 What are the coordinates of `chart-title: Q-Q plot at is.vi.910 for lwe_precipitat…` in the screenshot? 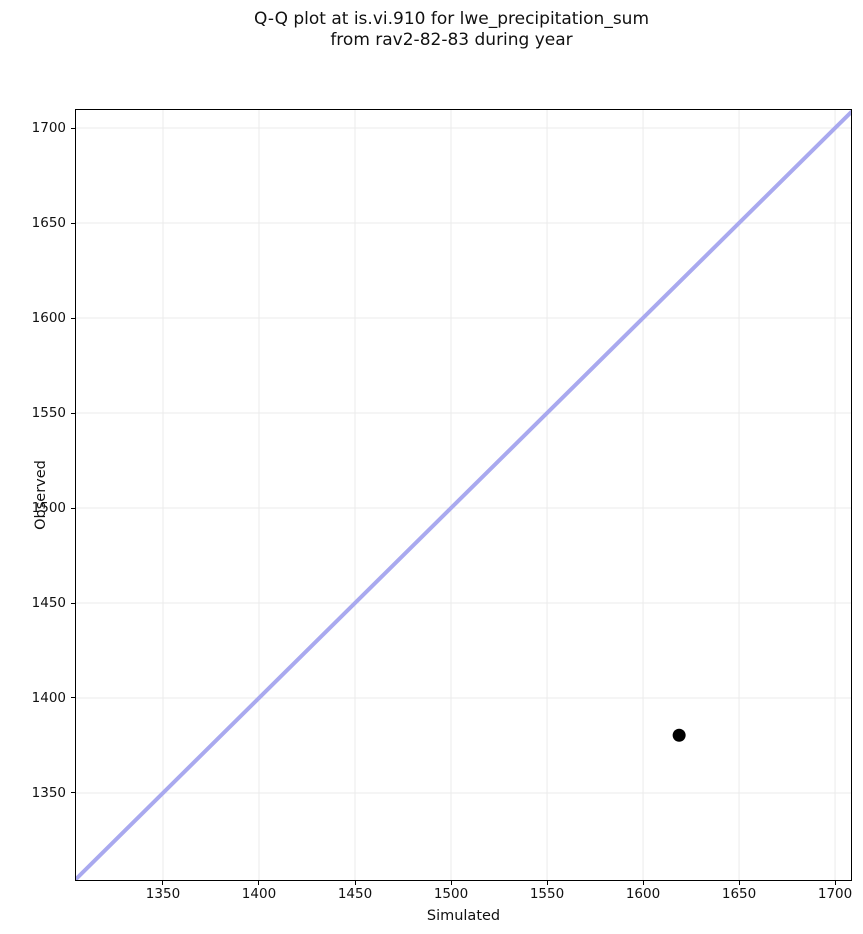 It's located at (451, 30).